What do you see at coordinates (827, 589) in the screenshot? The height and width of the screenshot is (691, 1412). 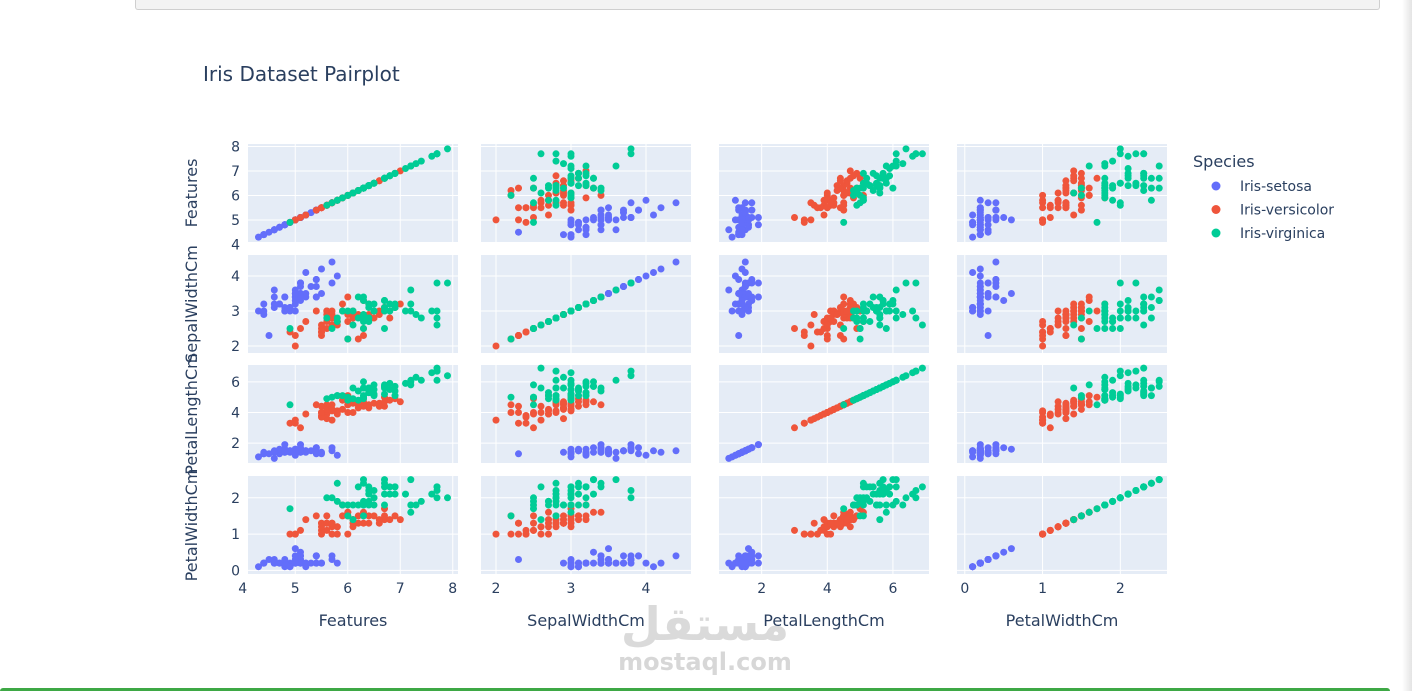 I see `x-tick-label: 4` at bounding box center [827, 589].